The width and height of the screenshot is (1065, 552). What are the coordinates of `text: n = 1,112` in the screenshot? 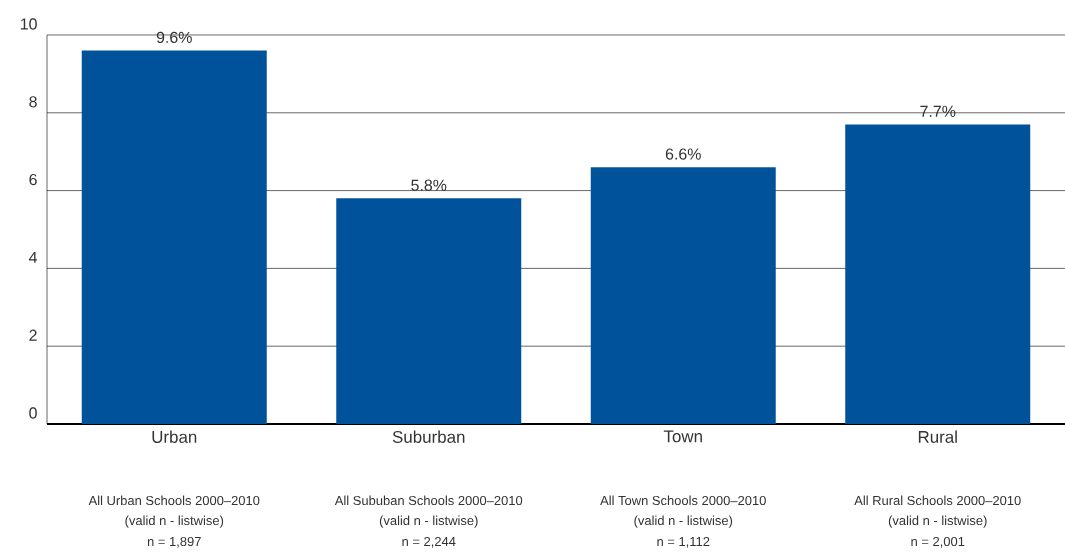 It's located at (683, 542).